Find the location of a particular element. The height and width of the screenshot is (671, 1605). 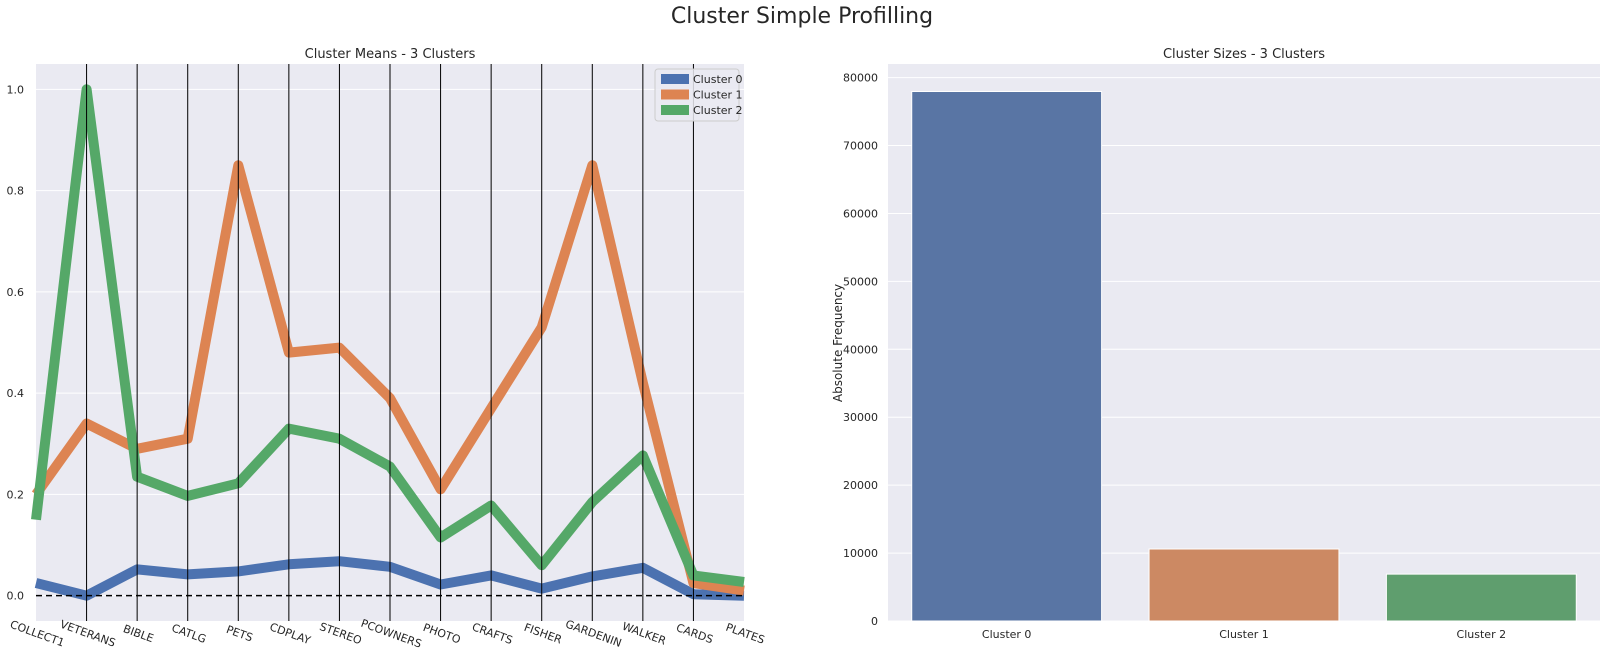

legend-label-cluster-2: Cluster 2 is located at coordinates (718, 110).